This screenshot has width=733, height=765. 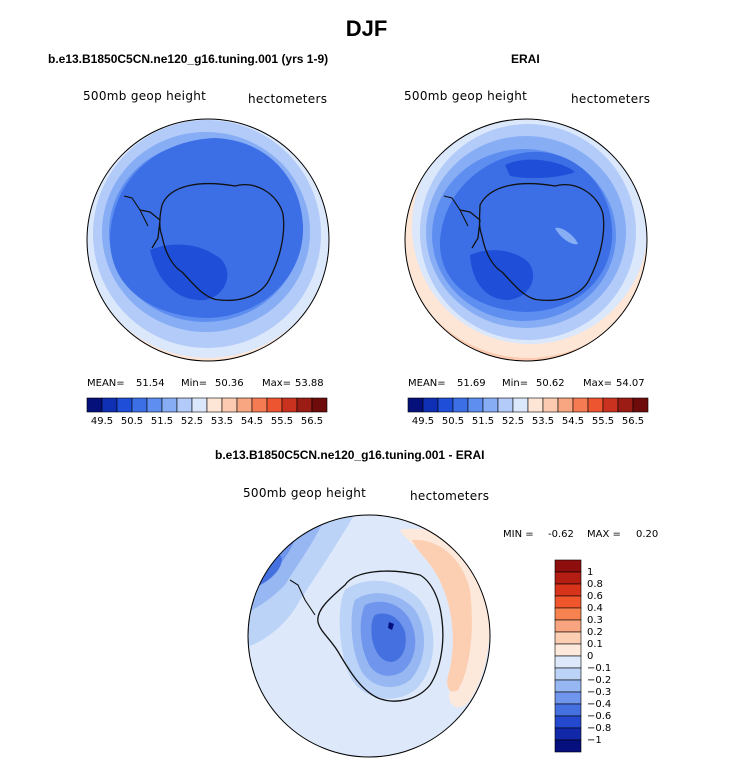 What do you see at coordinates (598, 383) in the screenshot?
I see `obs-max-label: Max=` at bounding box center [598, 383].